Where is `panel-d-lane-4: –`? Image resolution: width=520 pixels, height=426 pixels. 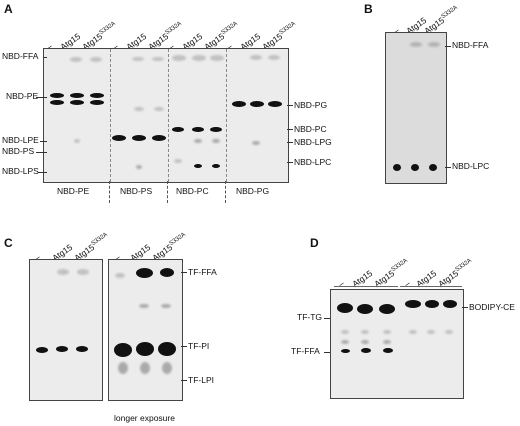 panel-d-lane-4: – is located at coordinates (407, 283).